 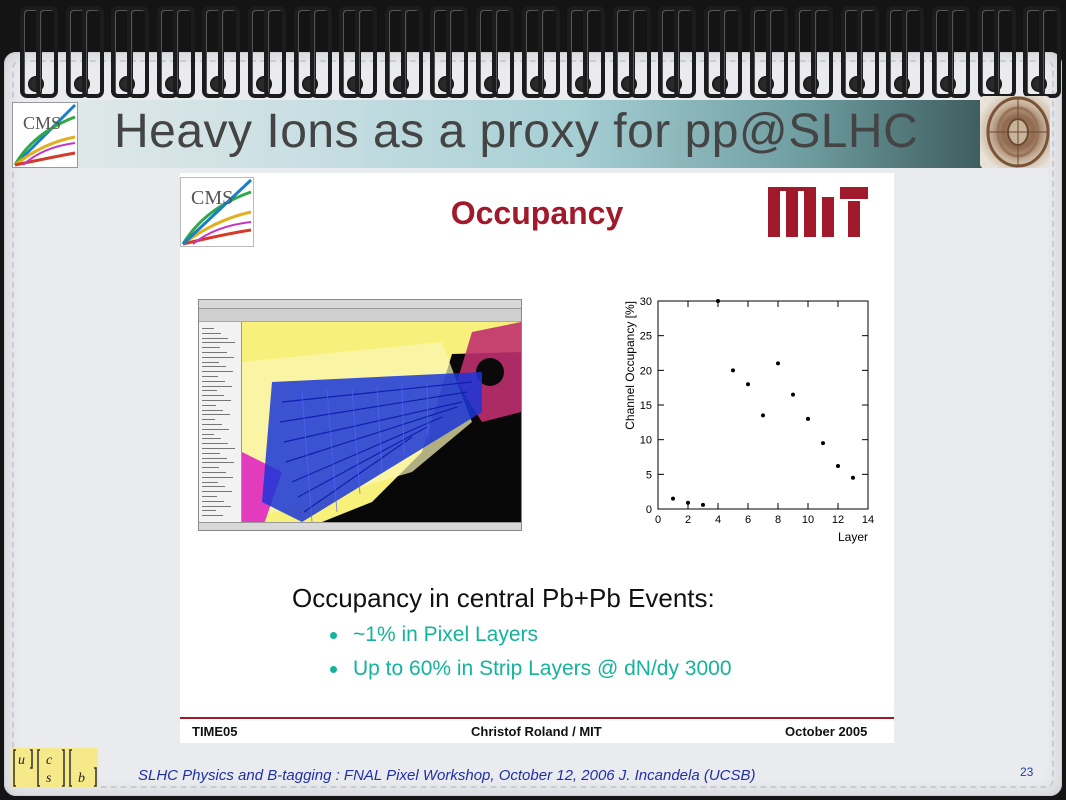 What do you see at coordinates (217, 212) in the screenshot?
I see `cms-logo-small: CMS` at bounding box center [217, 212].